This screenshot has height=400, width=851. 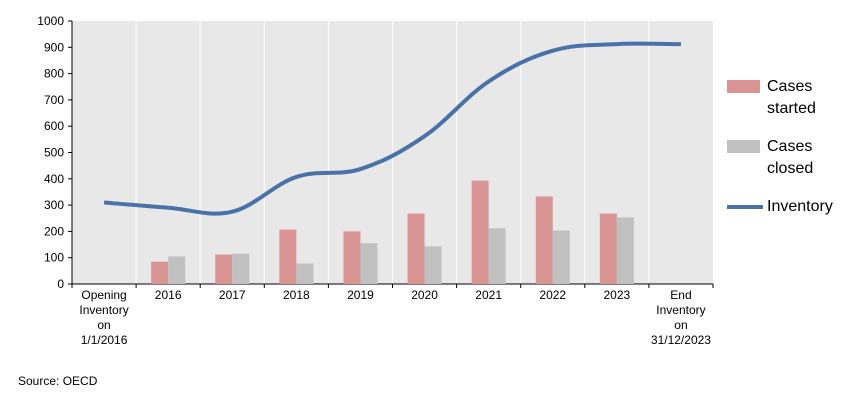 I want to click on y-tick-label: 200, so click(x=54, y=231).